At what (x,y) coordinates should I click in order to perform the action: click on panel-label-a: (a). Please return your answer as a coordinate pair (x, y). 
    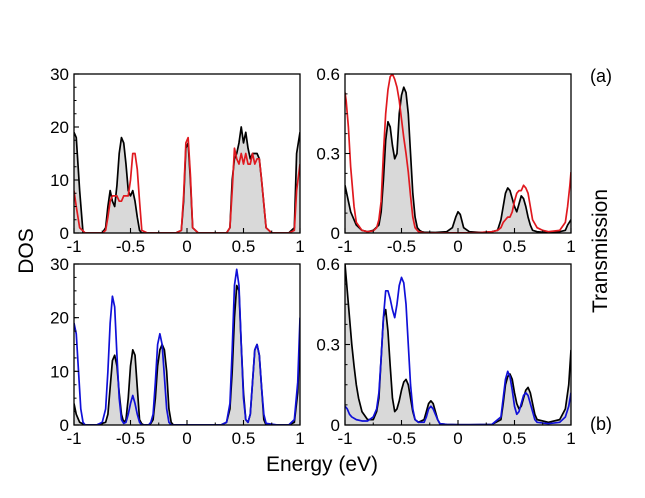
    Looking at the image, I should click on (601, 76).